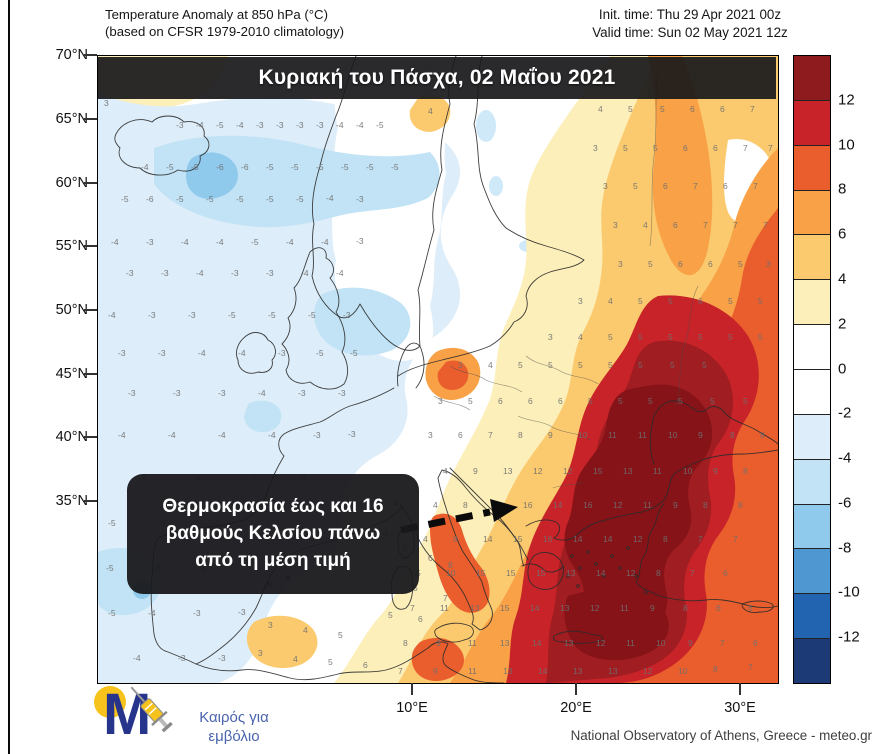 The height and width of the screenshot is (754, 880). What do you see at coordinates (71, 183) in the screenshot?
I see `lat-tick-label: 60°N` at bounding box center [71, 183].